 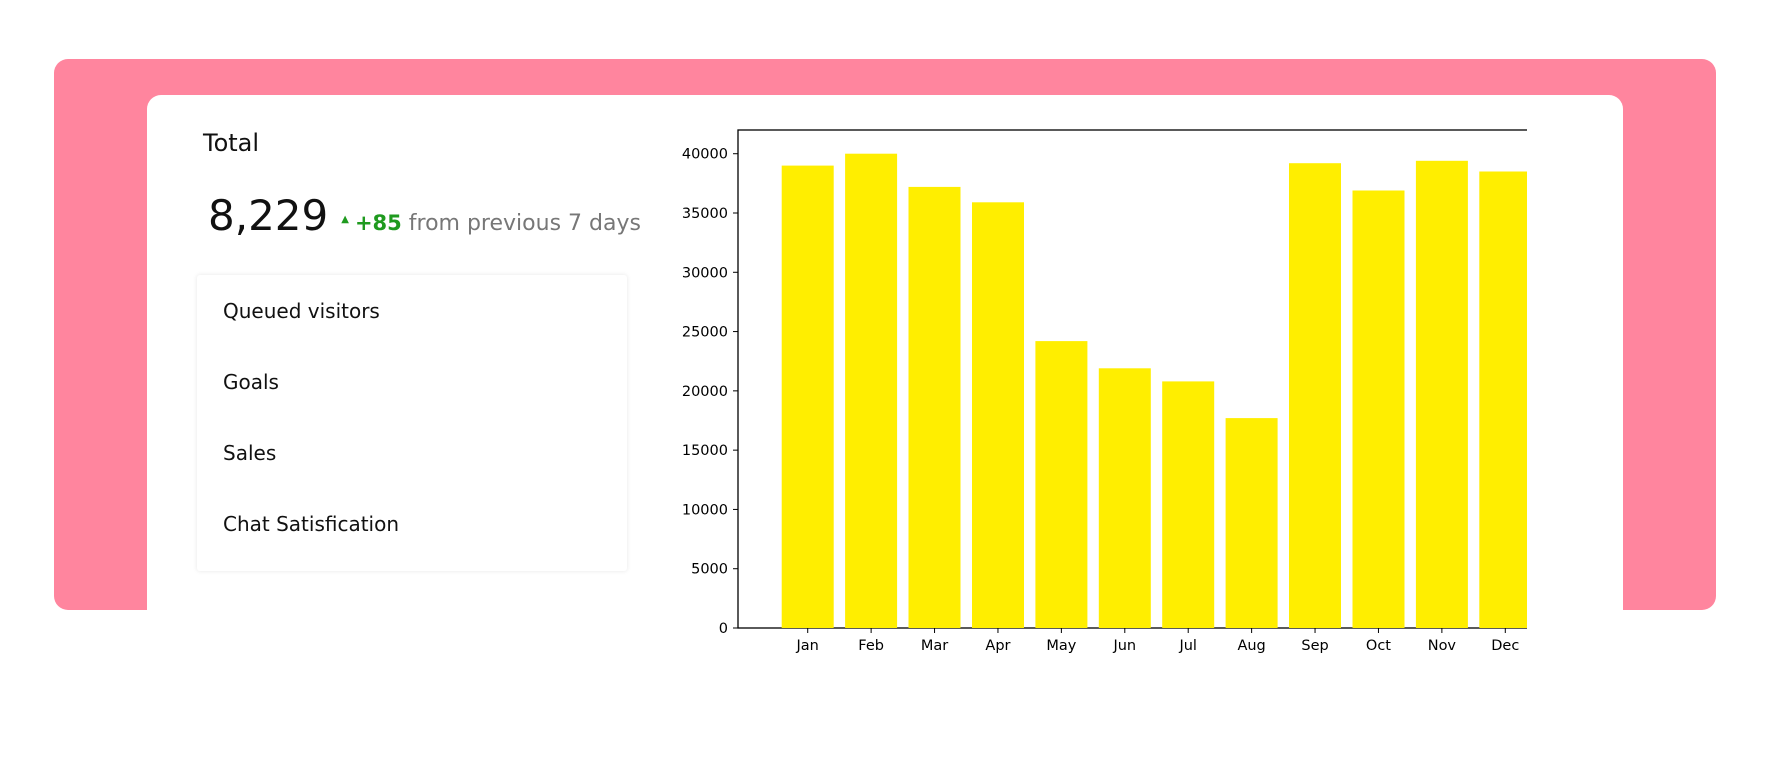 What do you see at coordinates (250, 453) in the screenshot?
I see `list-item-sales: Sales` at bounding box center [250, 453].